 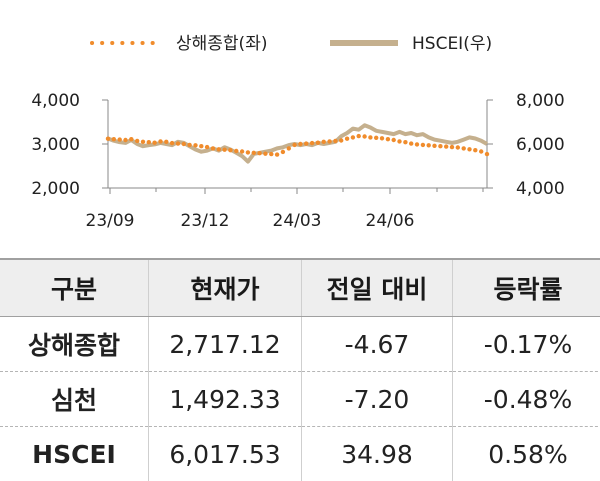 I want to click on x-axis-tick-label: 24/06, so click(x=390, y=221).